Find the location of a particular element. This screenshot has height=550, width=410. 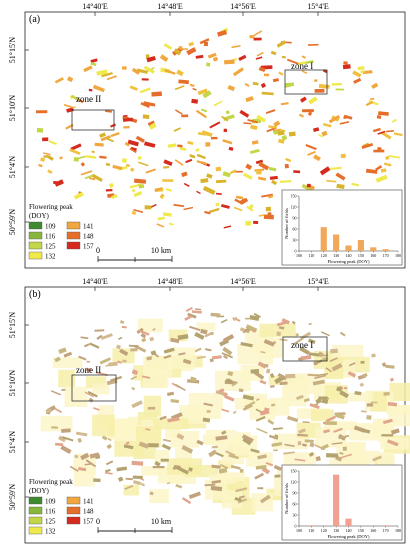

x-axis-label: Flowering peak (DOY) is located at coordinates (349, 261).